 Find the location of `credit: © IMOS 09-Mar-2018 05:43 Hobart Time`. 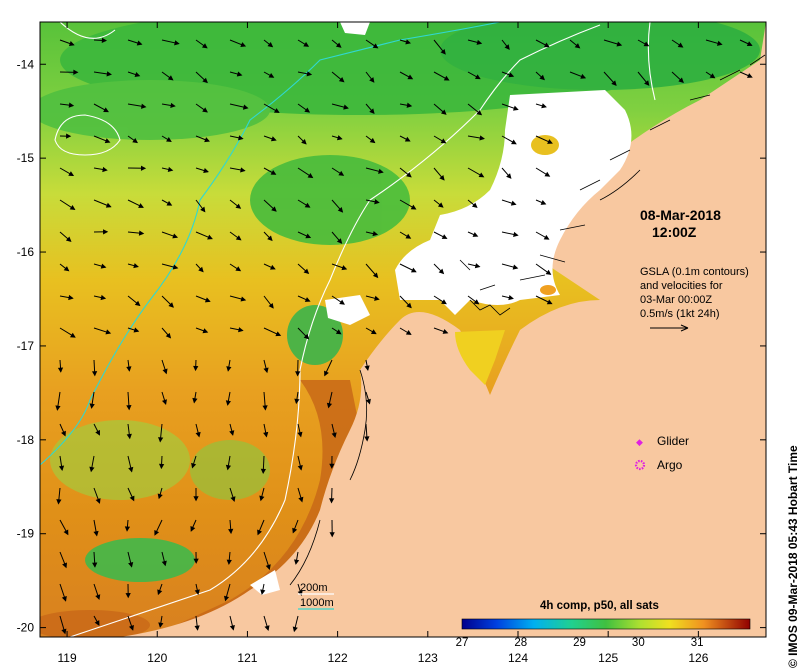

credit: © IMOS 09-Mar-2018 05:43 Hobart Time is located at coordinates (793, 556).